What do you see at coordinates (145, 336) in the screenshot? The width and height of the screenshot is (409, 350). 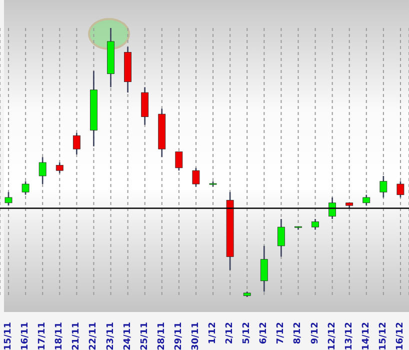 I see `x-tick-label: 25/11` at bounding box center [145, 336].